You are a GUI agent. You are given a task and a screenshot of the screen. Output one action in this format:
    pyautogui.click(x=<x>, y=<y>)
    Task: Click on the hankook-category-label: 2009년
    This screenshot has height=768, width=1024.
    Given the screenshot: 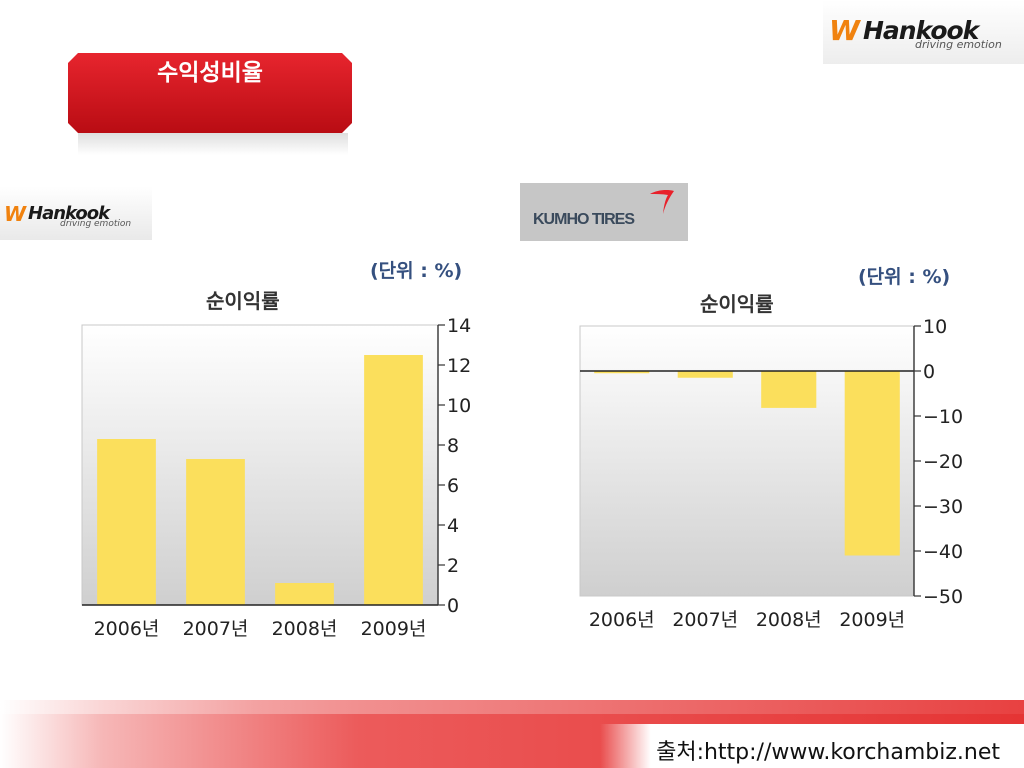 What is the action you would take?
    pyautogui.click(x=394, y=629)
    